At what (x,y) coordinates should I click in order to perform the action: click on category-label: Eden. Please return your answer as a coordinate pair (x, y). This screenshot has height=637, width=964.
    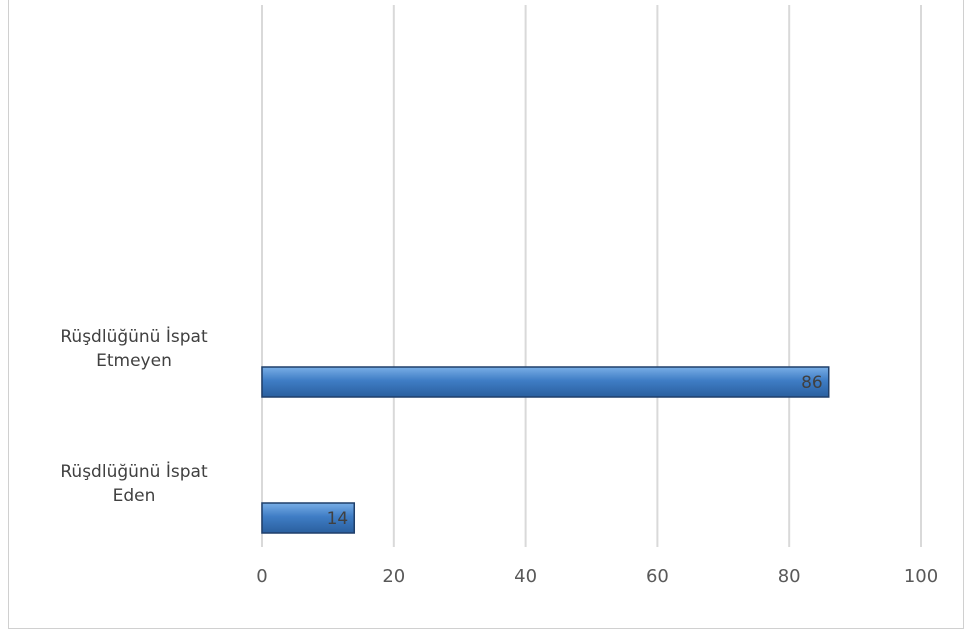
    Looking at the image, I should click on (134, 496).